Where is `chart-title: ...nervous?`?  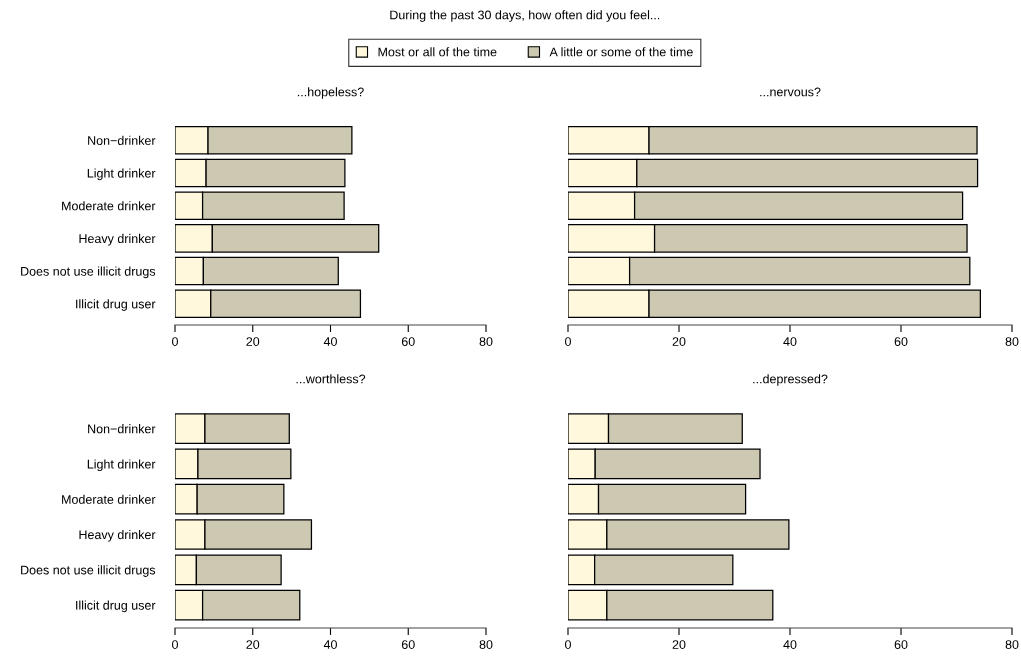
chart-title: ...nervous? is located at coordinates (790, 92).